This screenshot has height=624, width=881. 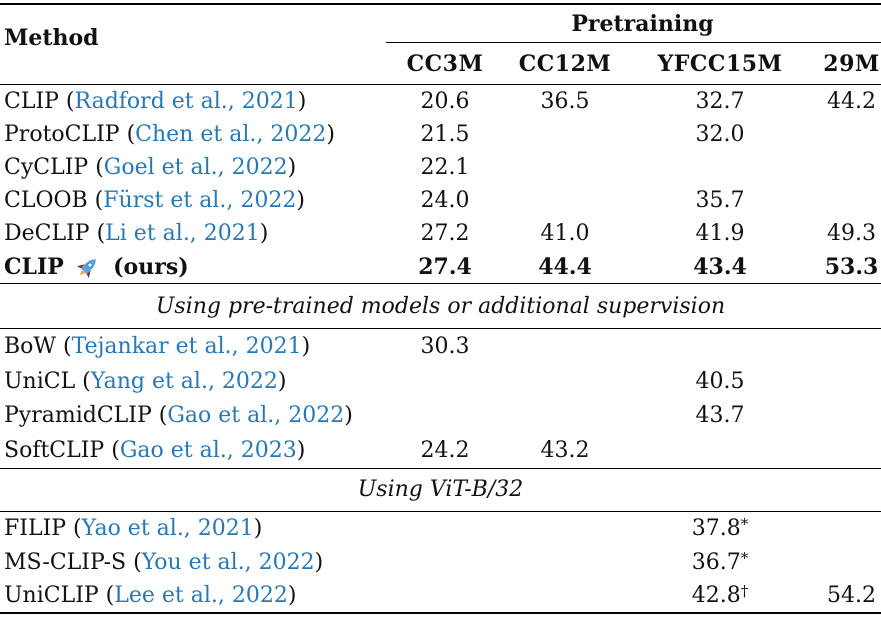 What do you see at coordinates (720, 416) in the screenshot?
I see `value-cell: 43.7` at bounding box center [720, 416].